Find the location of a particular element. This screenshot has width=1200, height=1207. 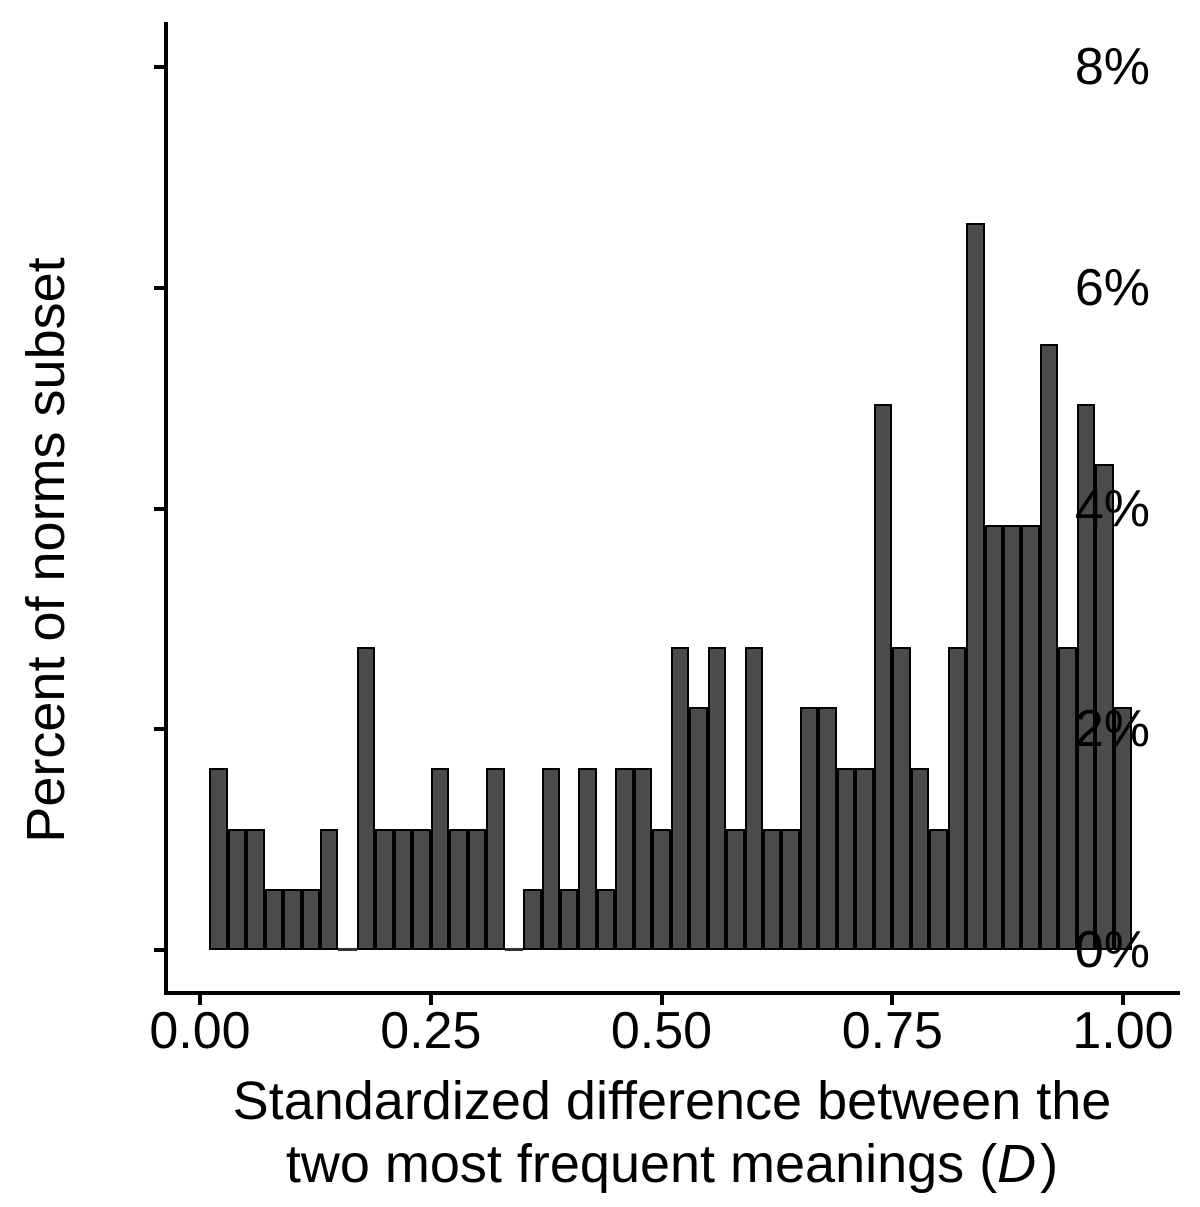

x-axis-title-close-paren: ) is located at coordinates (1049, 1164).